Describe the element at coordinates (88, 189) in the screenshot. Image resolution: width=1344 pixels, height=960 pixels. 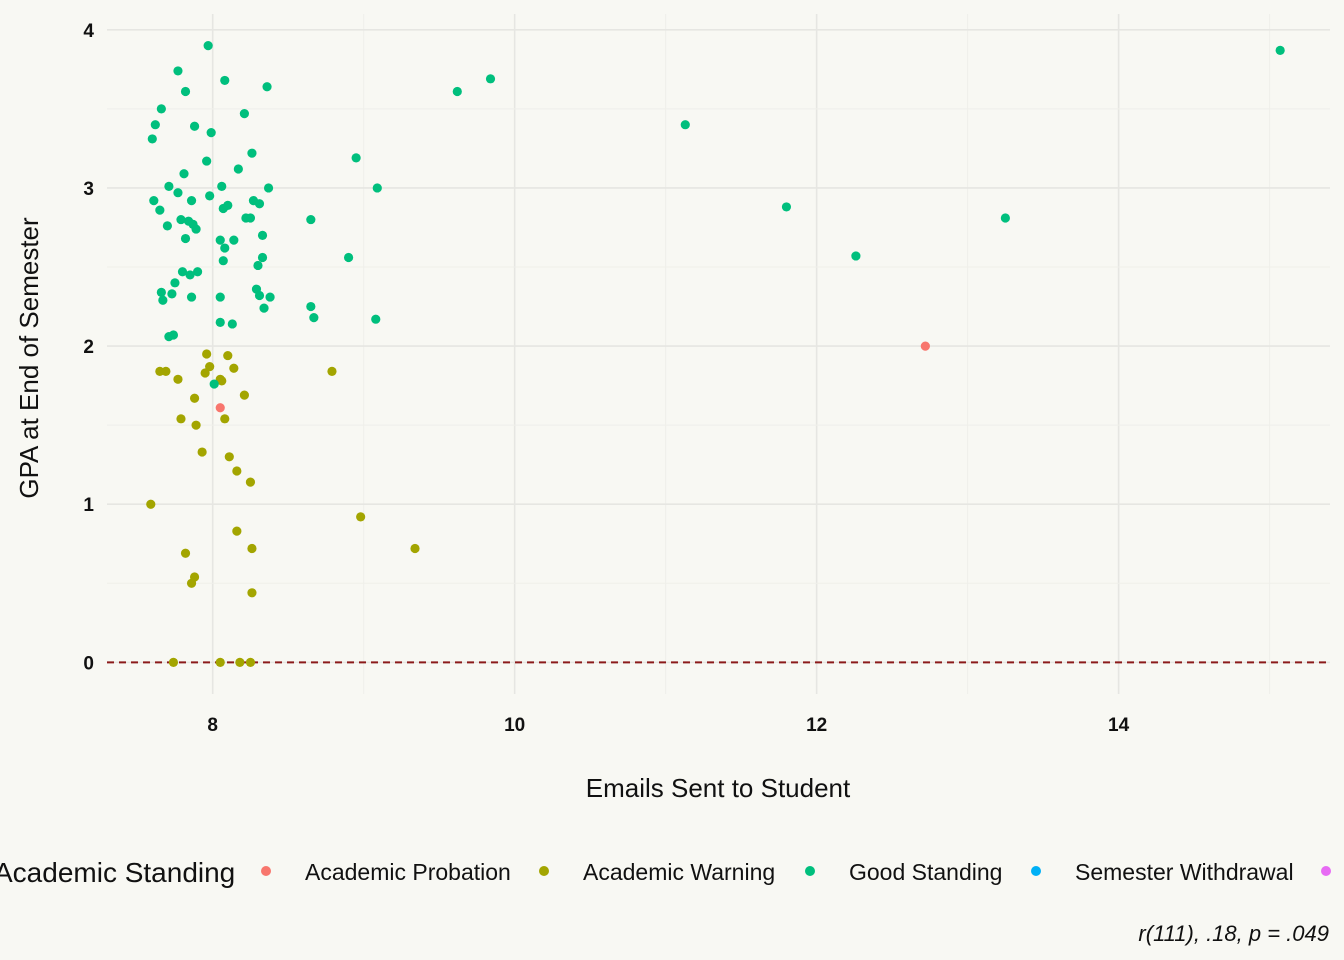
I see `y-tick-label: 3` at that location.